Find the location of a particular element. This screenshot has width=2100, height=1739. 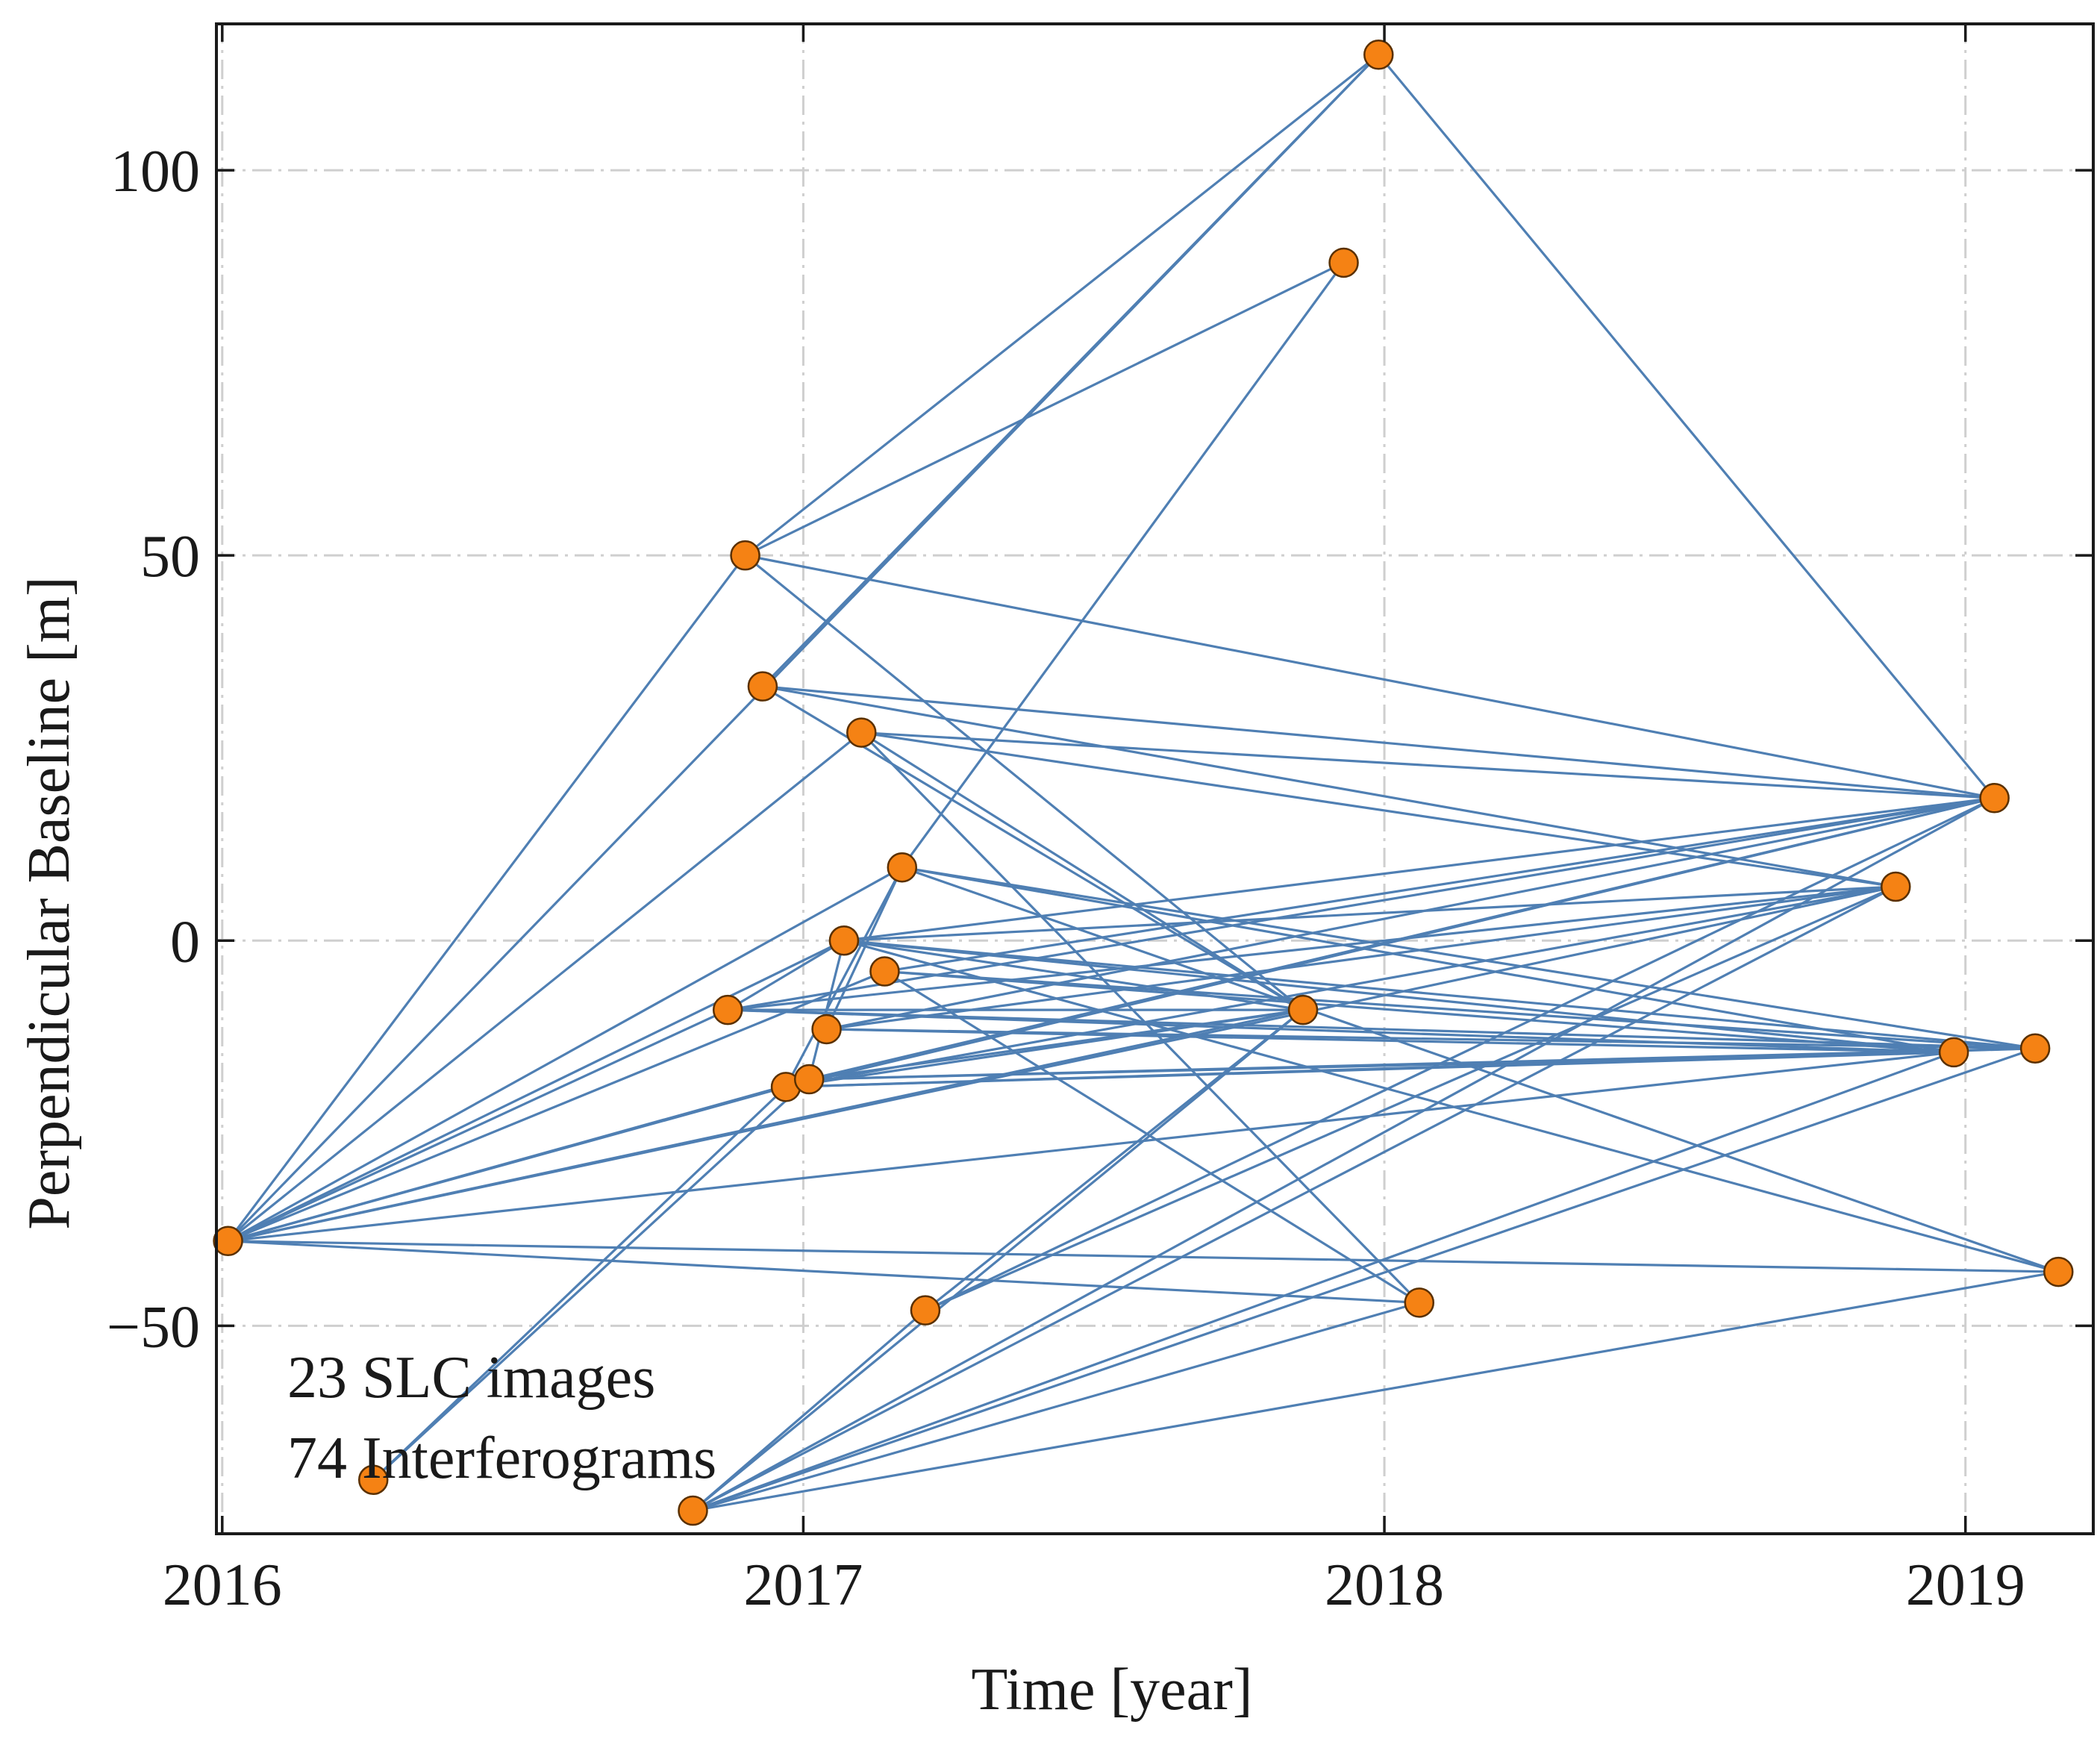

y-tick-labels: −50 0 50 100 is located at coordinates (154, 749).